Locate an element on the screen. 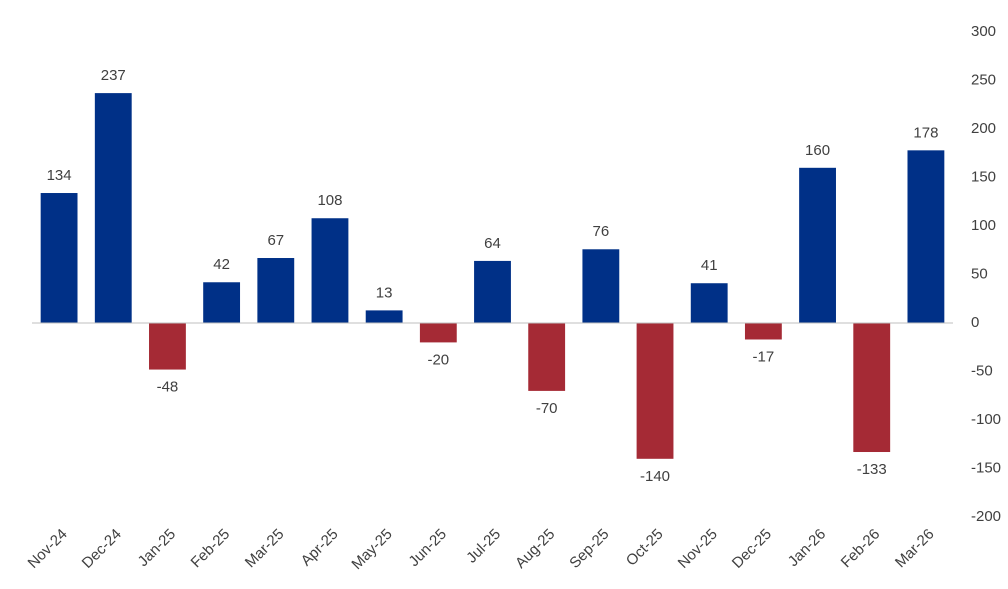  data-label: 160 is located at coordinates (817, 150).